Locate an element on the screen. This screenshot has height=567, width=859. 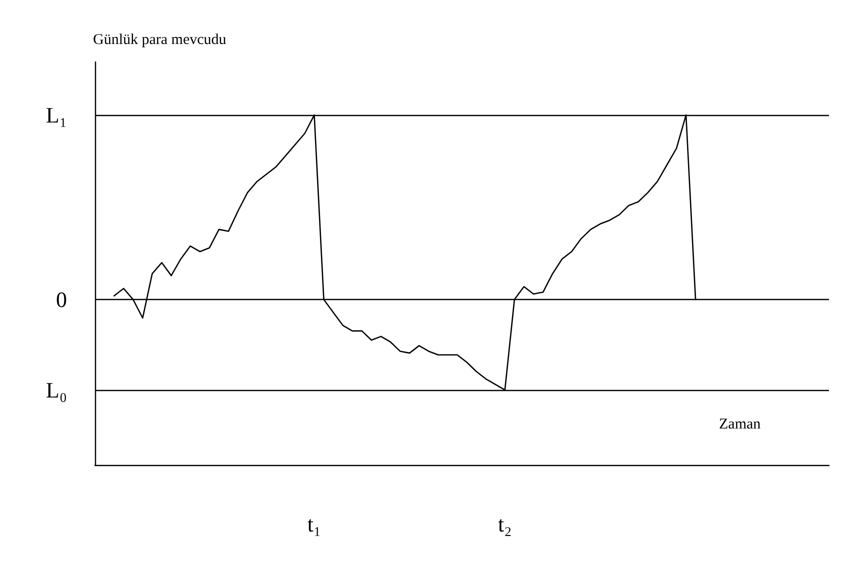
x-axis-title: Zaman is located at coordinates (740, 424).